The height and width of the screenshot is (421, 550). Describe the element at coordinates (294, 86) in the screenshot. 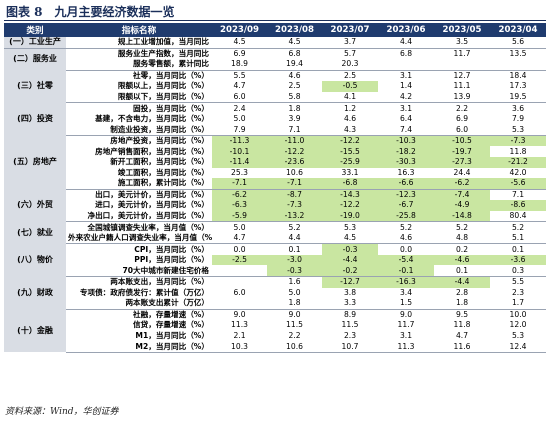

I see `value-cell: 2.5` at that location.